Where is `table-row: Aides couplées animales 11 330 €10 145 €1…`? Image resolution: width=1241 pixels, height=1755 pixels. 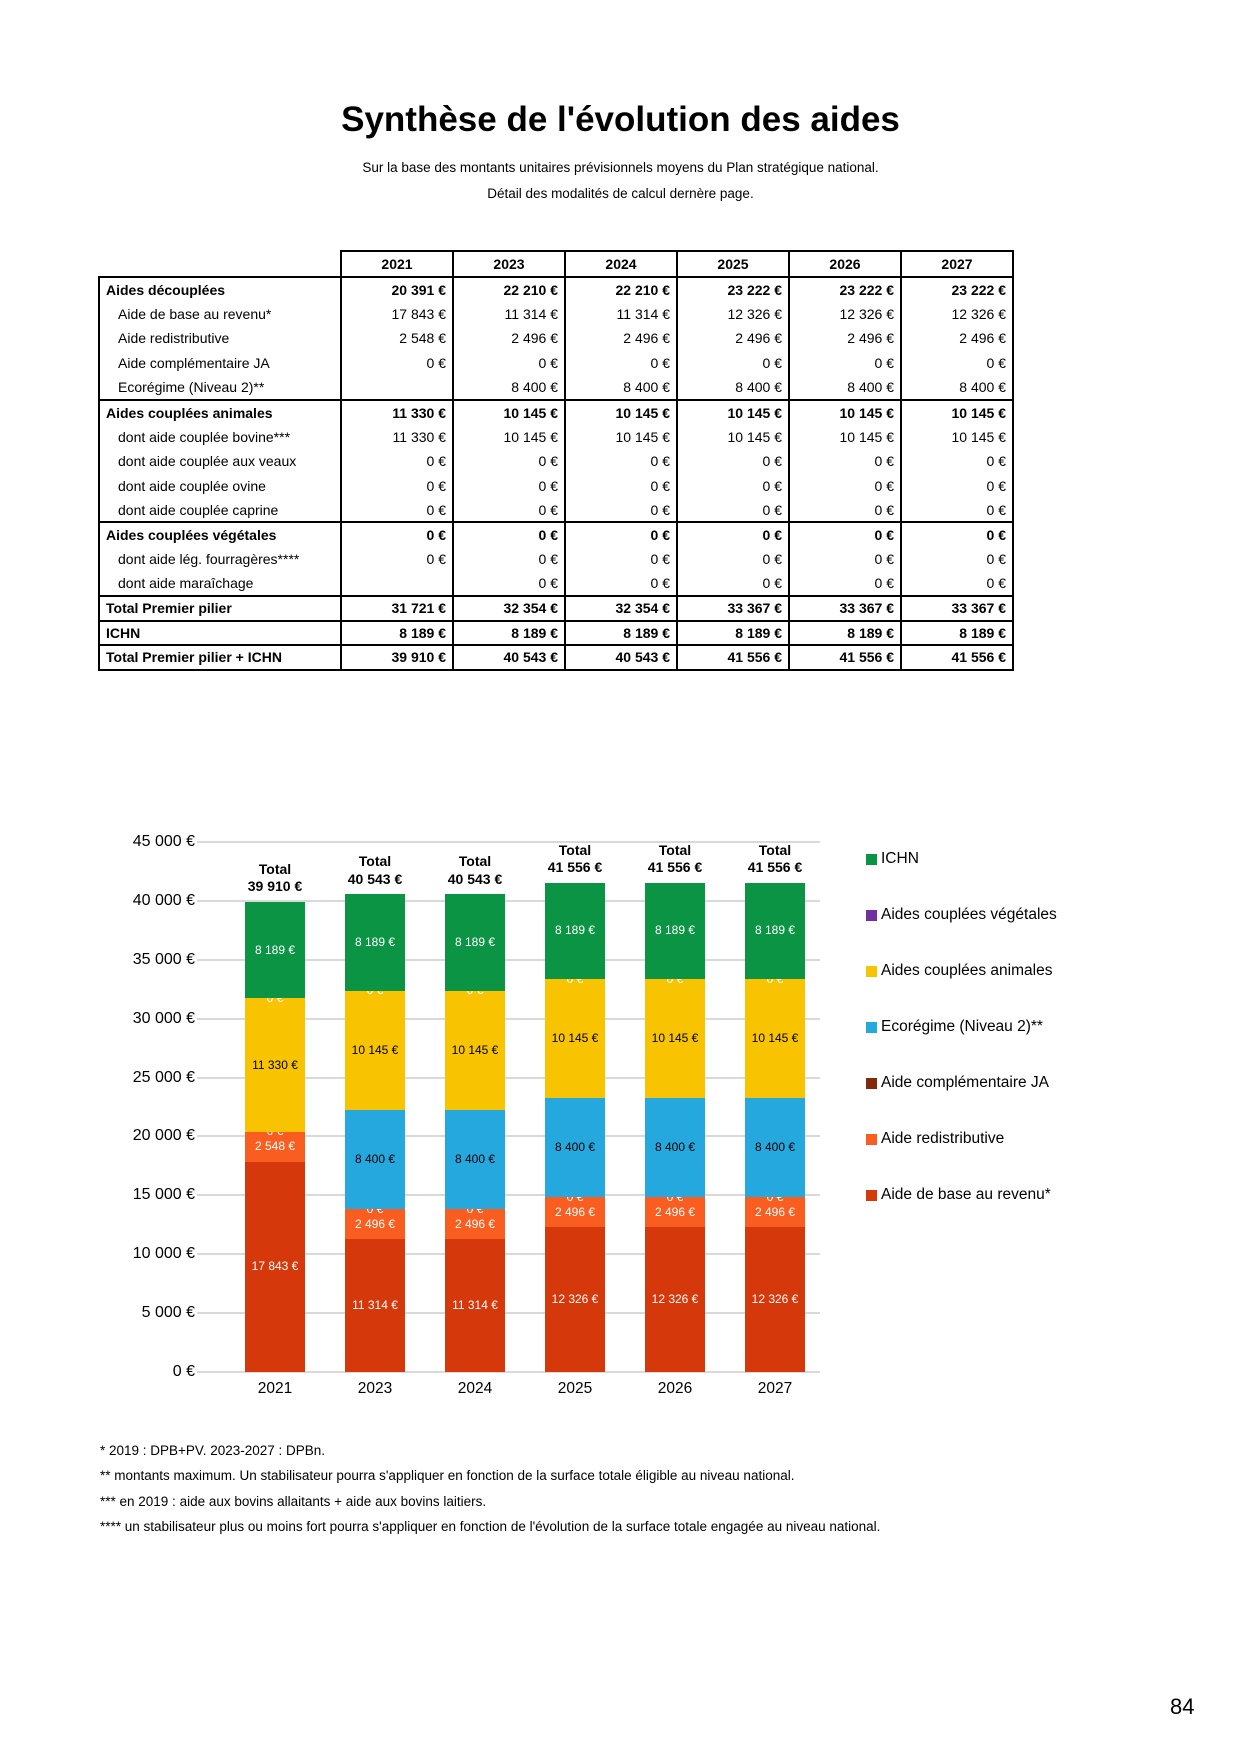 table-row: Aides couplées animales 11 330 €10 145 €1… is located at coordinates (556, 411).